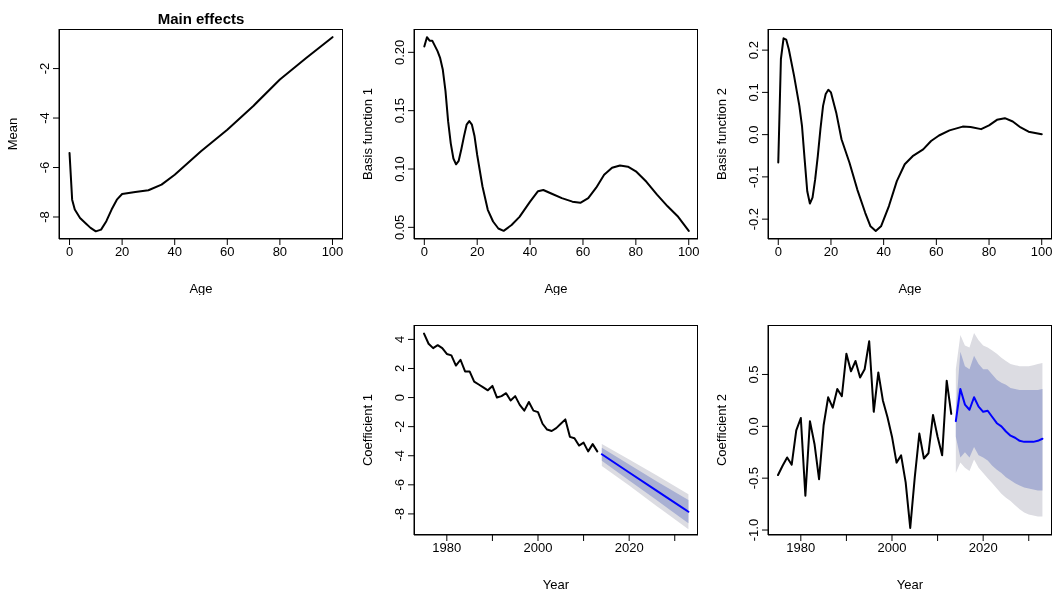 The width and height of the screenshot is (1063, 590). Describe the element at coordinates (12, 134) in the screenshot. I see `y-axis-title: Mean` at that location.